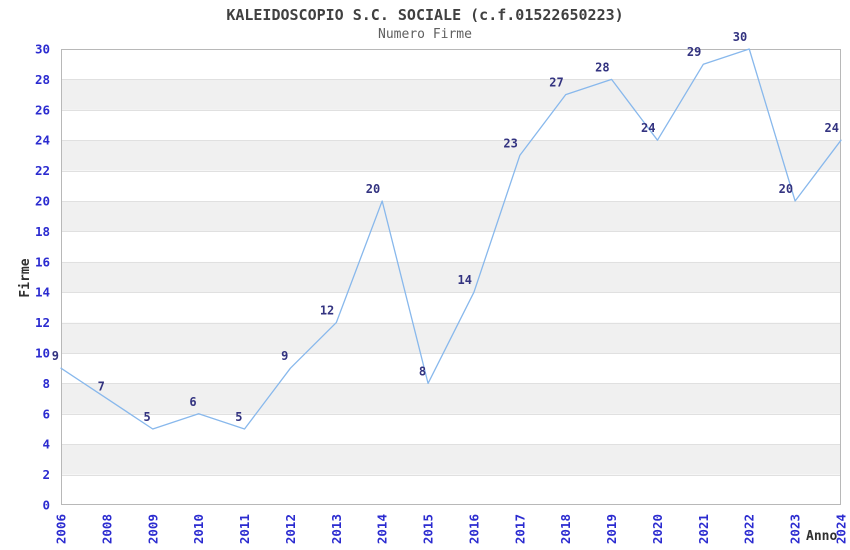 The height and width of the screenshot is (550, 850). Describe the element at coordinates (42, 353) in the screenshot. I see `y-tick-label: 10` at that location.